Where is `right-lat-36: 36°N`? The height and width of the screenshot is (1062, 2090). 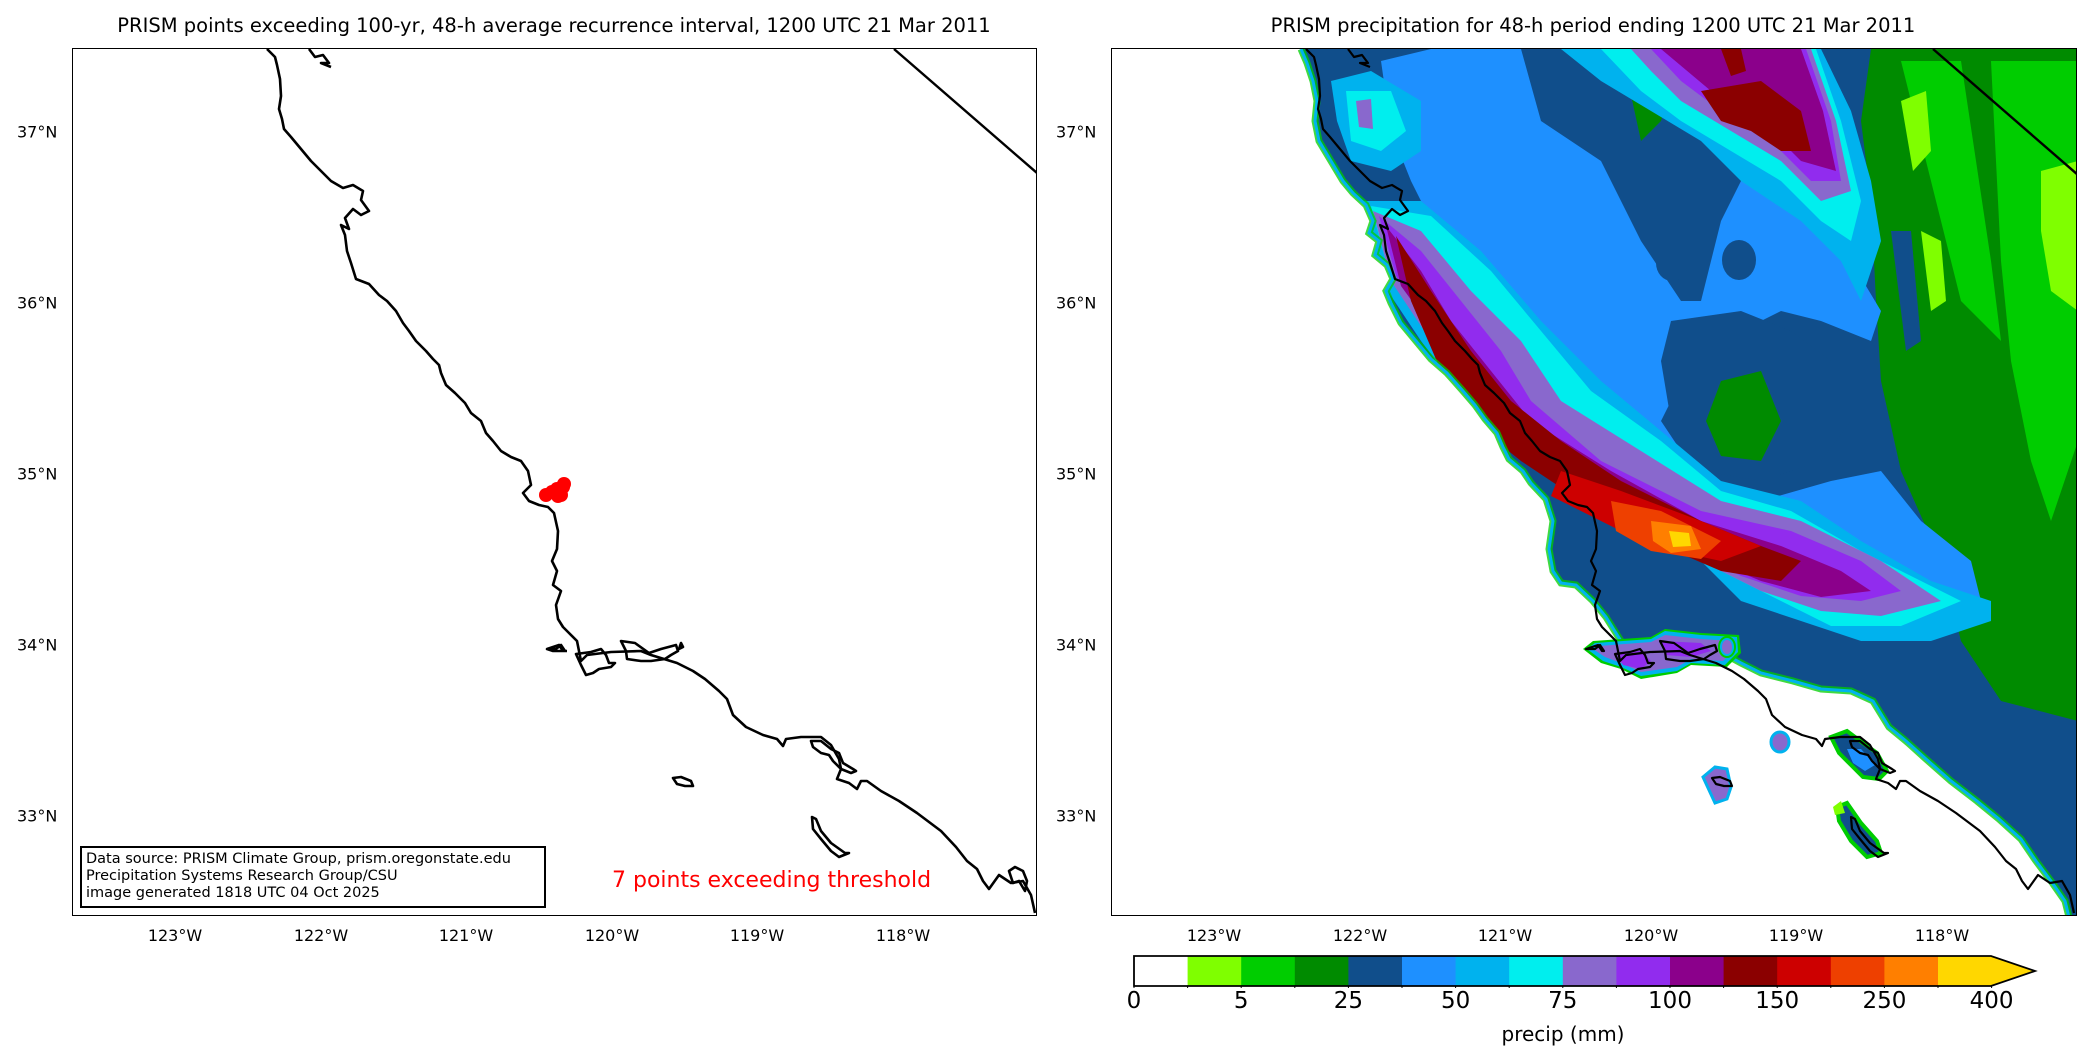 right-lat-36: 36°N is located at coordinates (1076, 303).